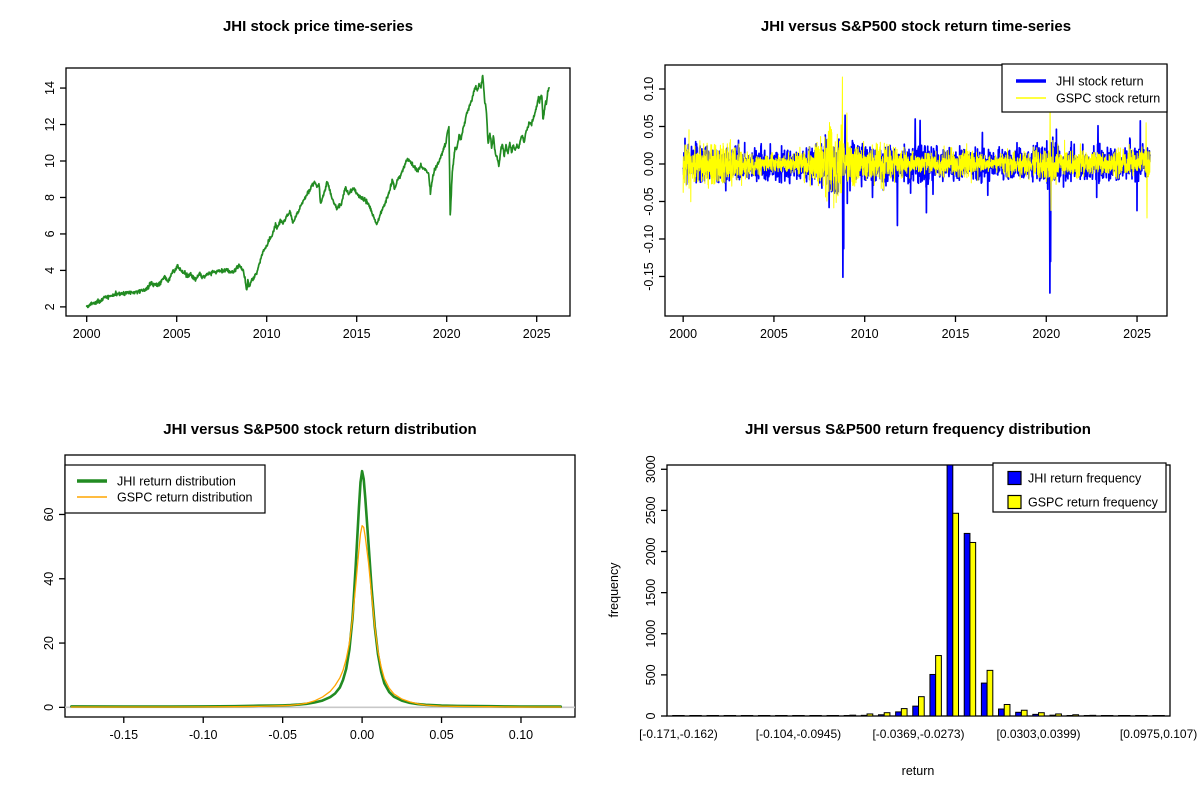 The image size is (1200, 800). Describe the element at coordinates (678, 734) in the screenshot. I see `bin-range-label: [-0.171,-0.162)` at that location.